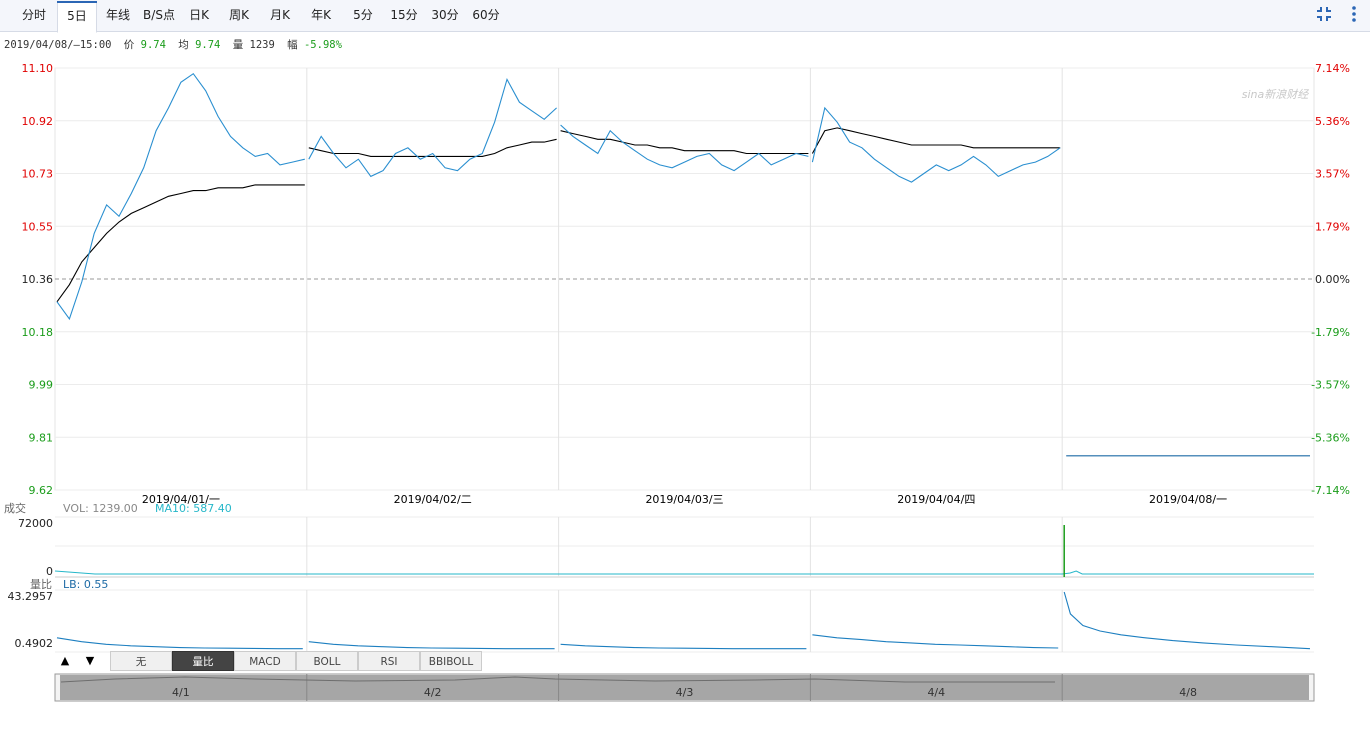 This screenshot has width=1370, height=733. Describe the element at coordinates (1332, 174) in the screenshot. I see `percent-tick-label: 3.57%` at that location.